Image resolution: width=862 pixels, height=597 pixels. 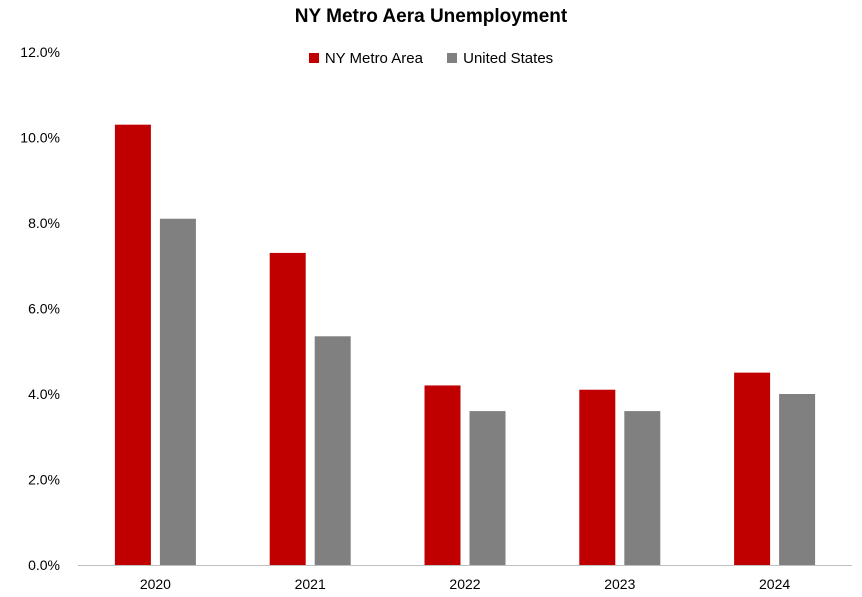 I want to click on bar-ny-metro-2023, so click(x=597, y=477).